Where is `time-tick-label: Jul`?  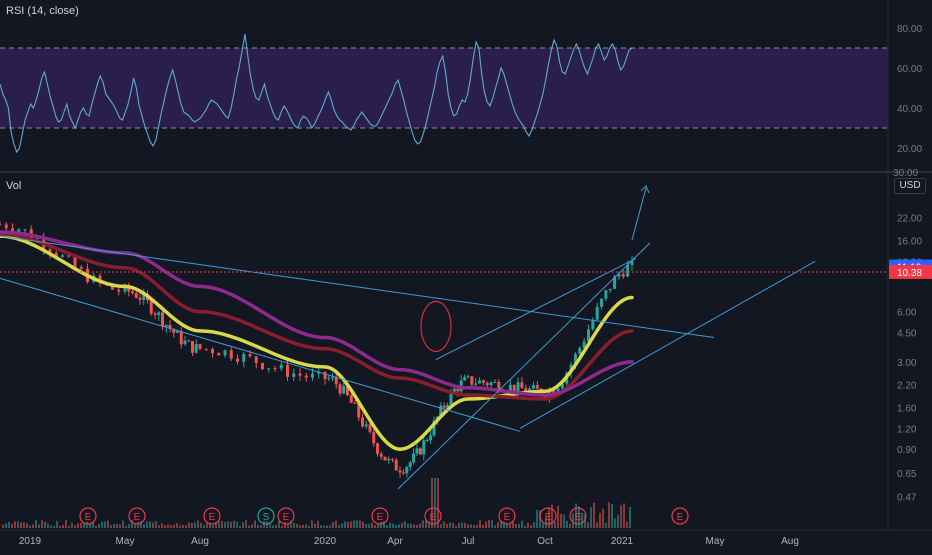 time-tick-label: Jul is located at coordinates (468, 541).